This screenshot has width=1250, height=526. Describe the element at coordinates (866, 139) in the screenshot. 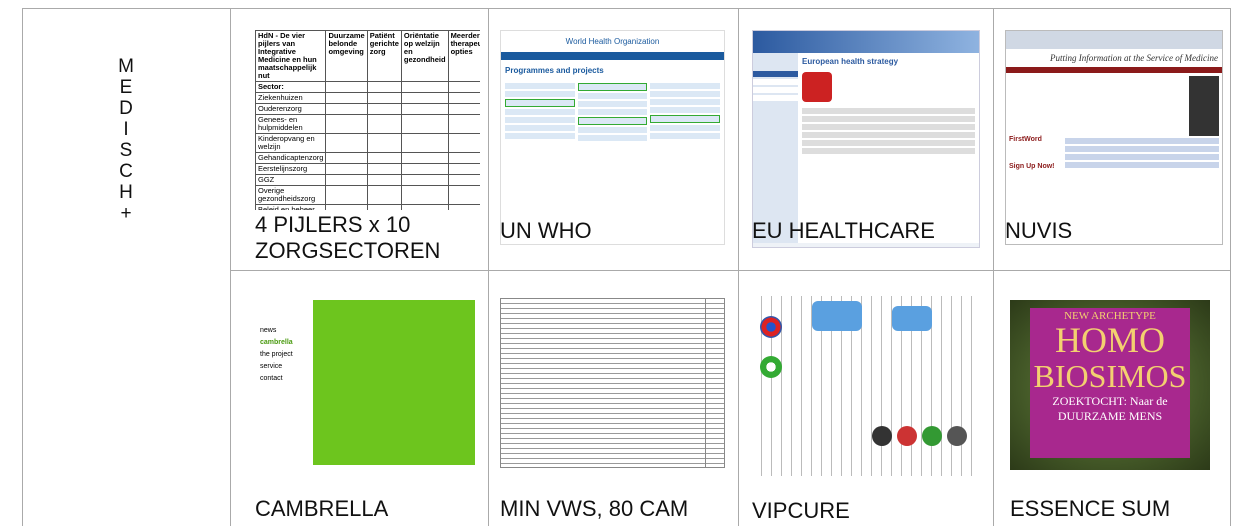

I see `thumbnail: European health strategy` at that location.